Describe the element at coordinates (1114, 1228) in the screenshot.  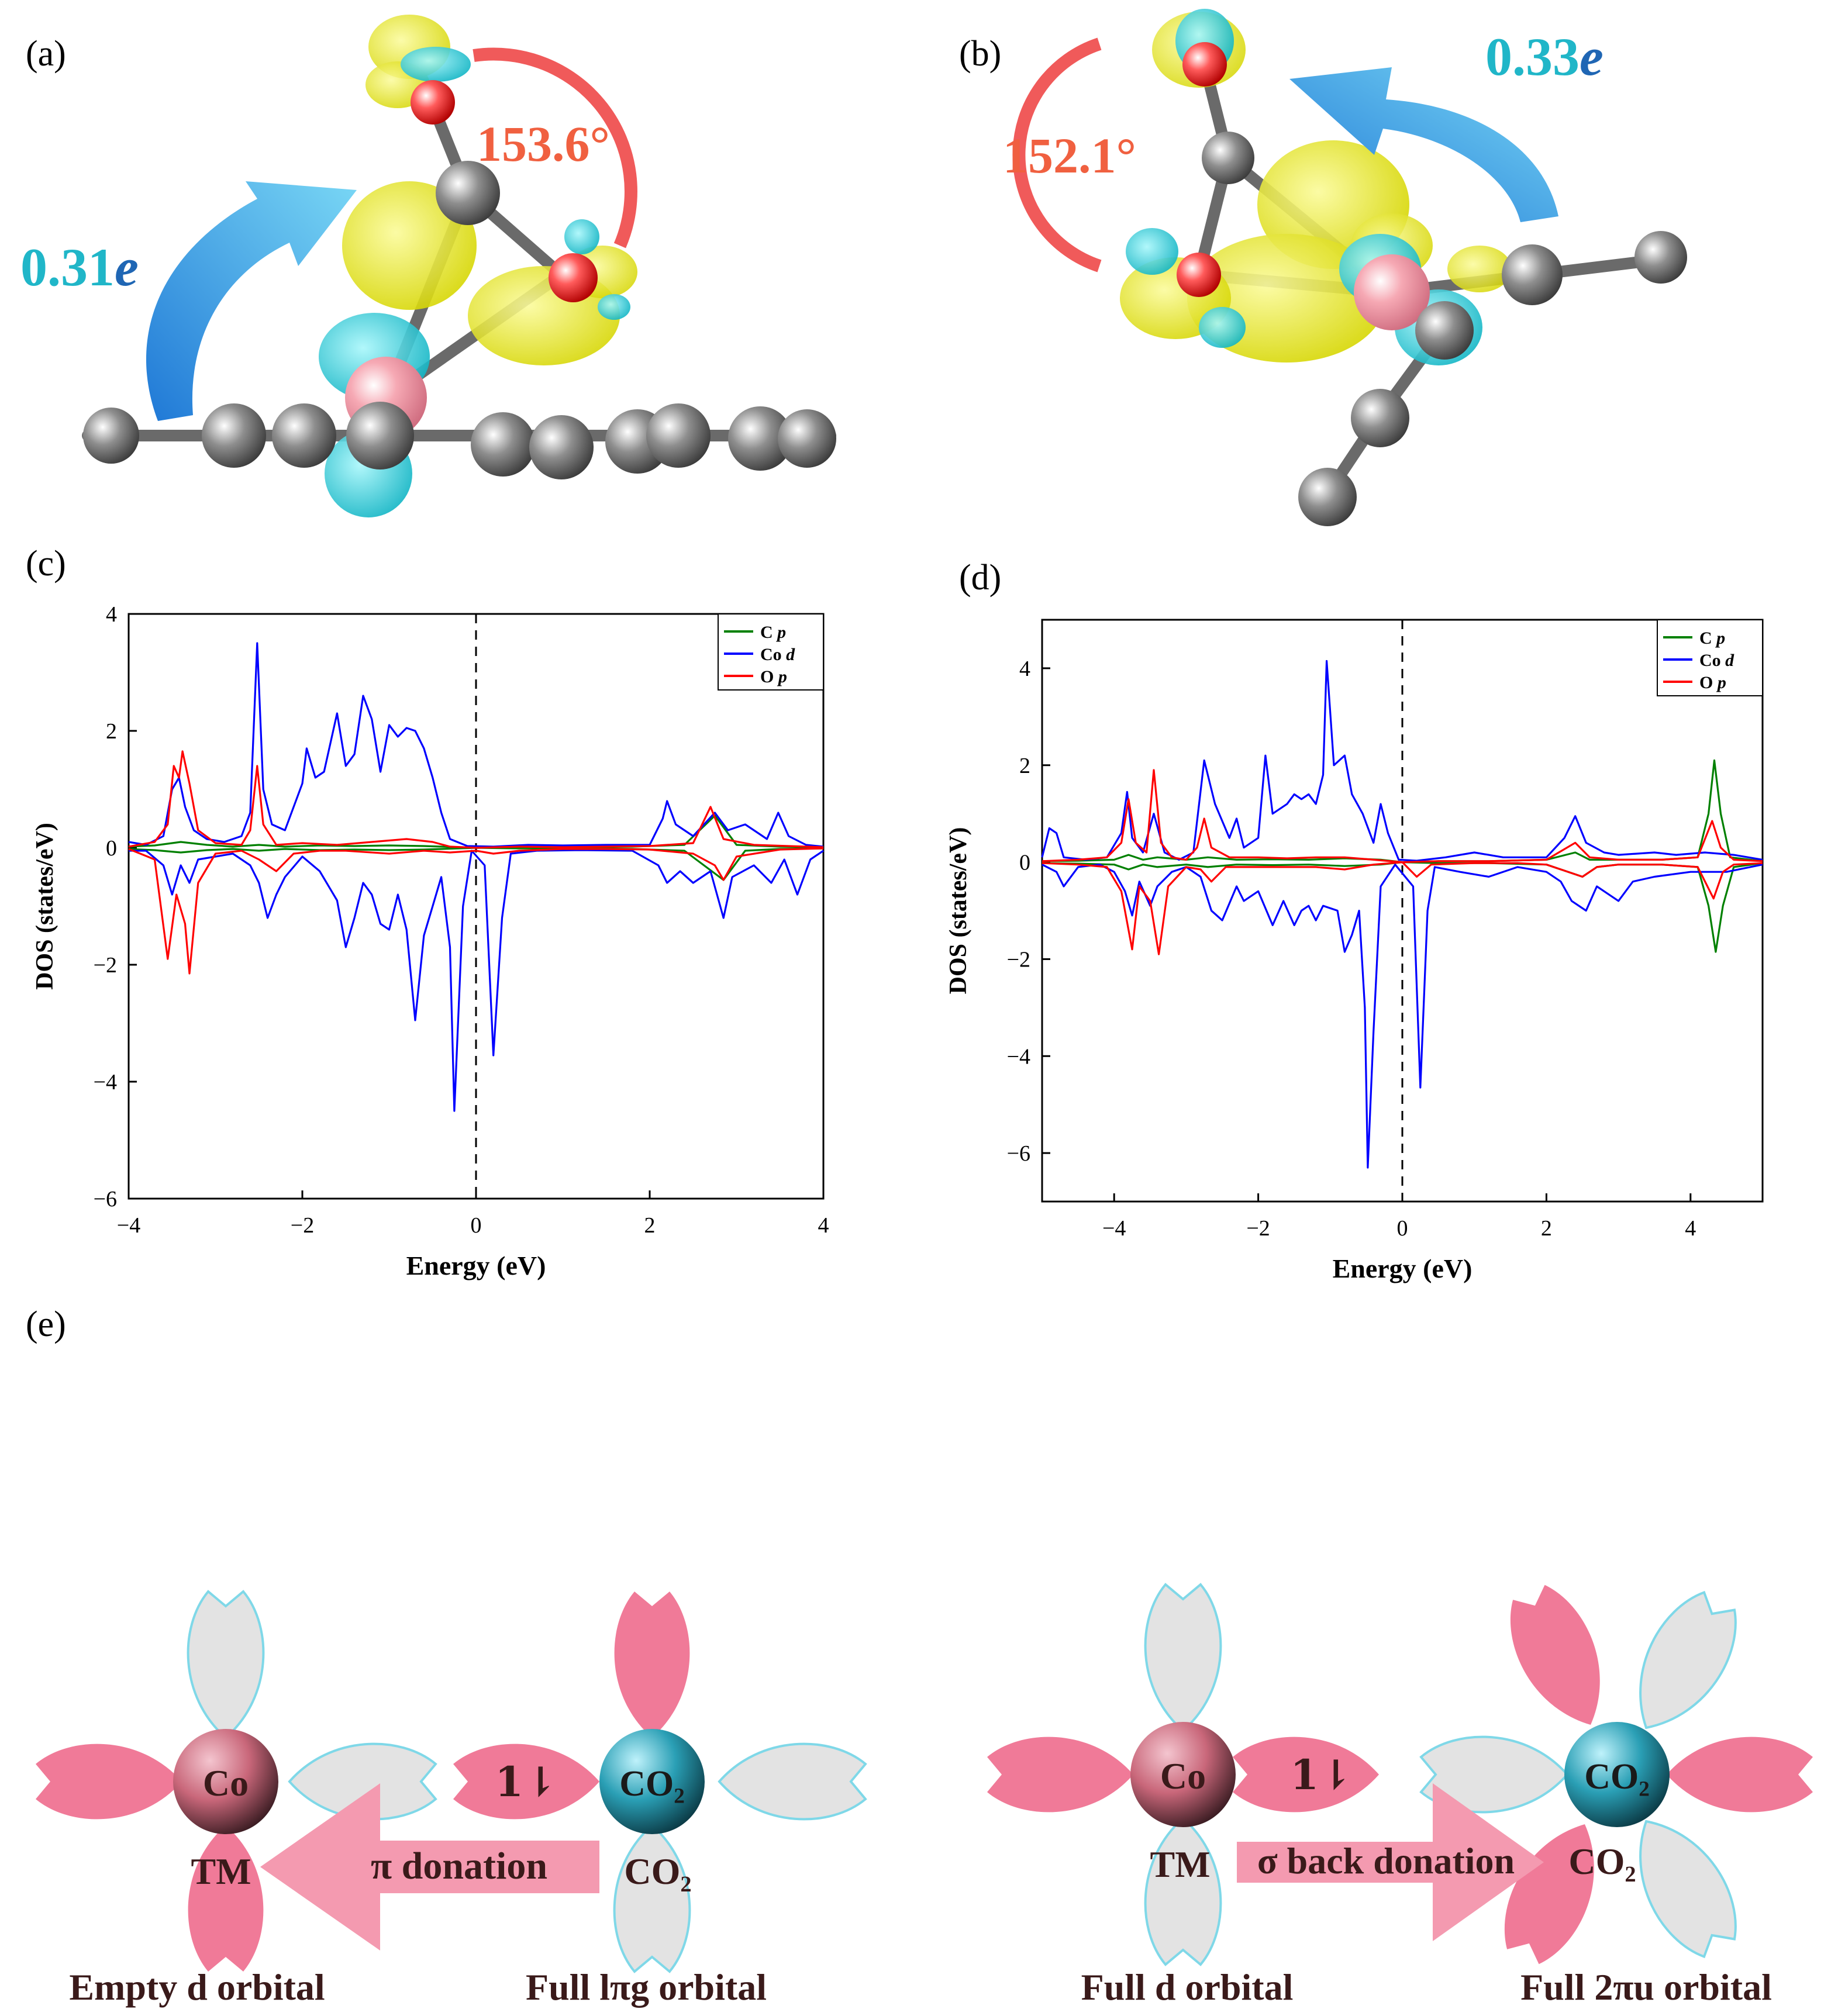
I see `chart-d-xtick-label: −4` at that location.